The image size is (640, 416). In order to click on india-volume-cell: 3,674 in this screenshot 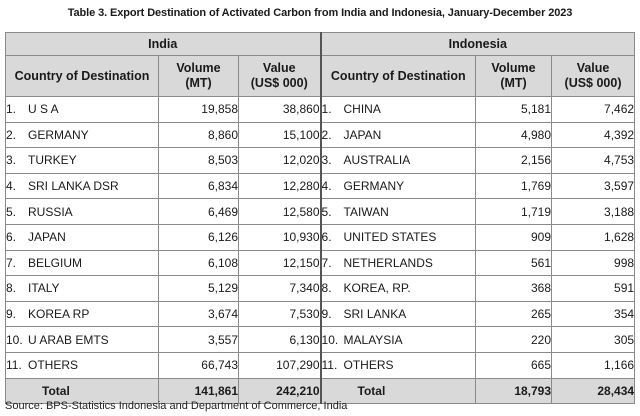, I will do `click(198, 314)`.